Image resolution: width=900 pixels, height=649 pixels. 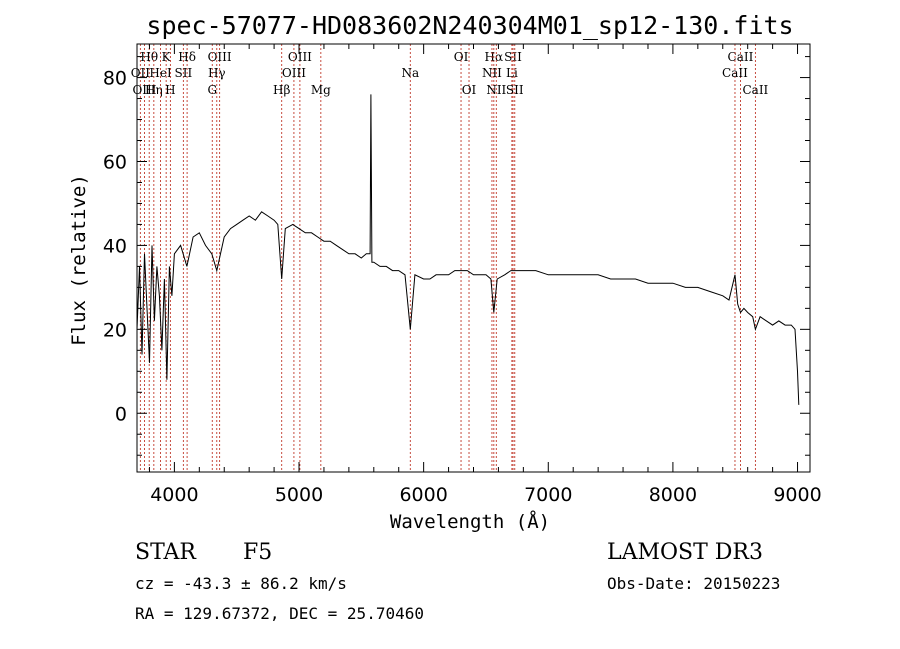 What do you see at coordinates (166, 552) in the screenshot?
I see `object-class: STAR` at bounding box center [166, 552].